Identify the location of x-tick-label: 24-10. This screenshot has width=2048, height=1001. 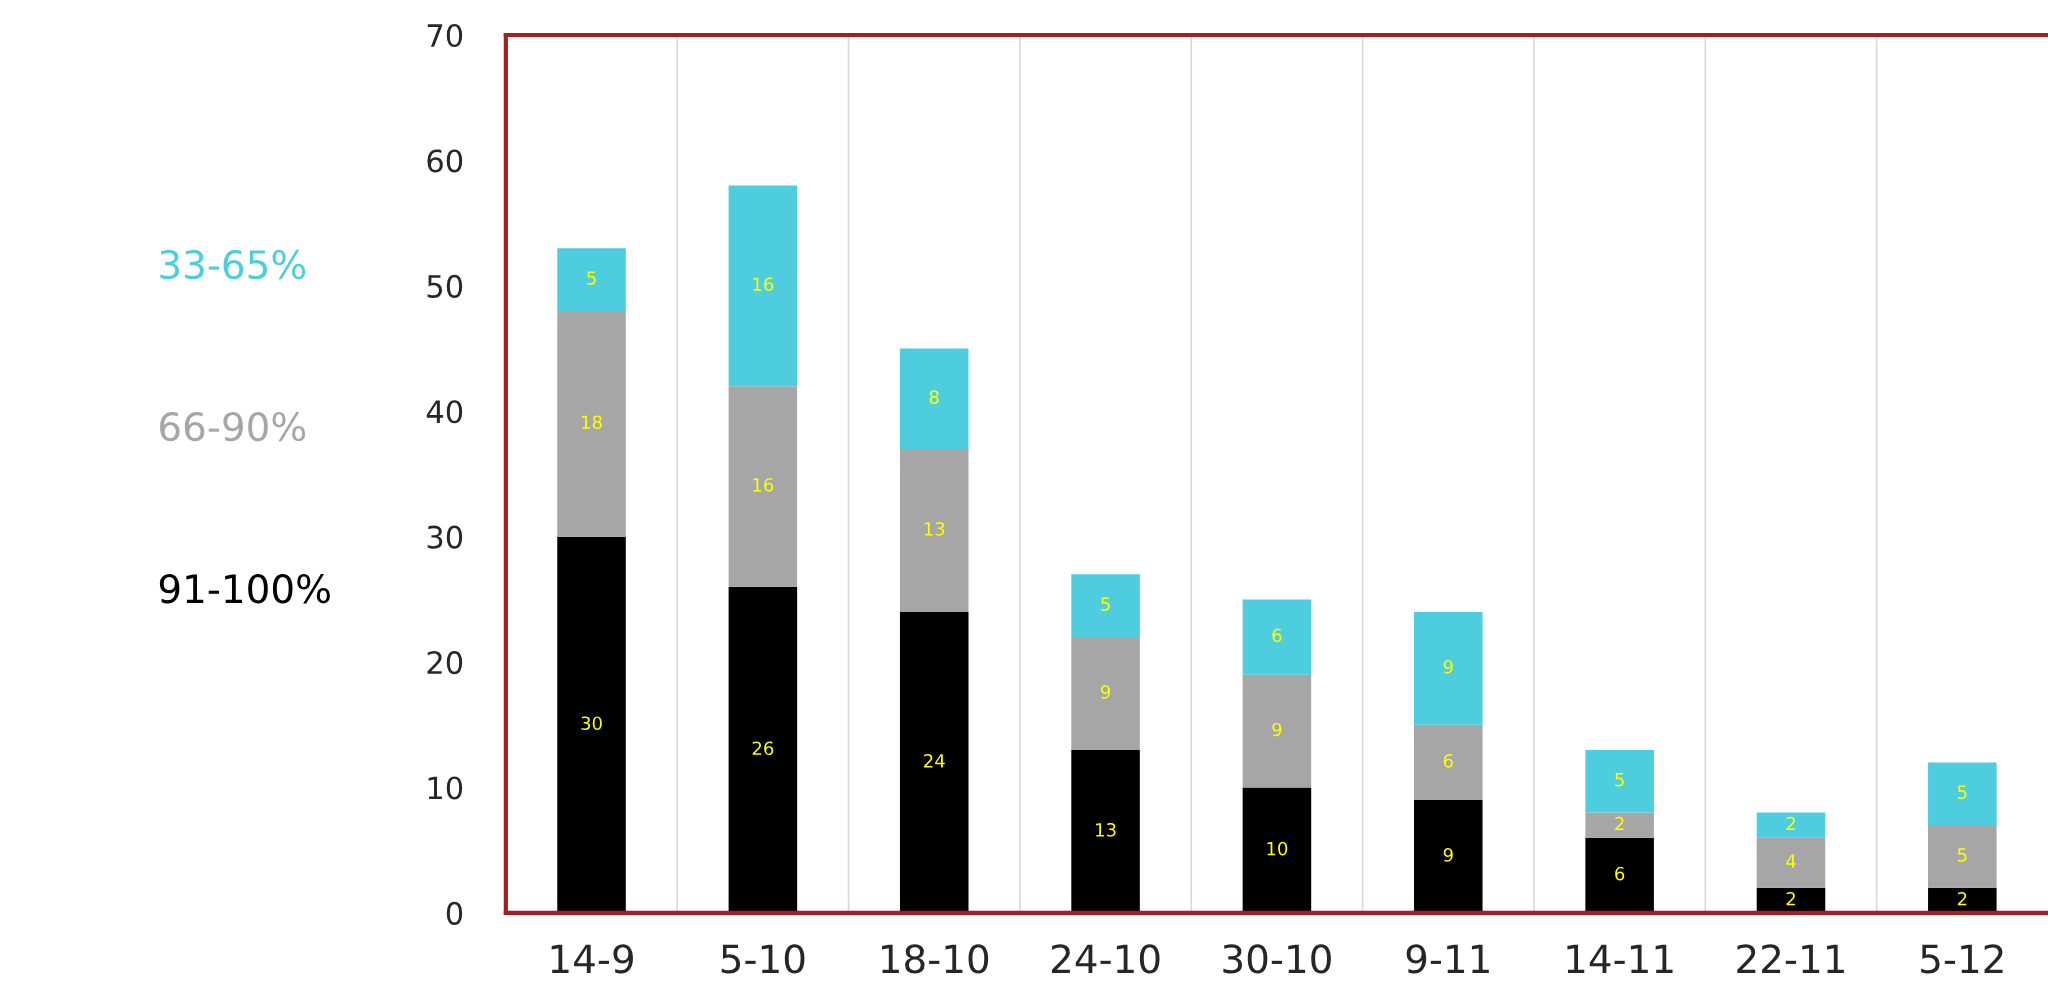
(1105, 959).